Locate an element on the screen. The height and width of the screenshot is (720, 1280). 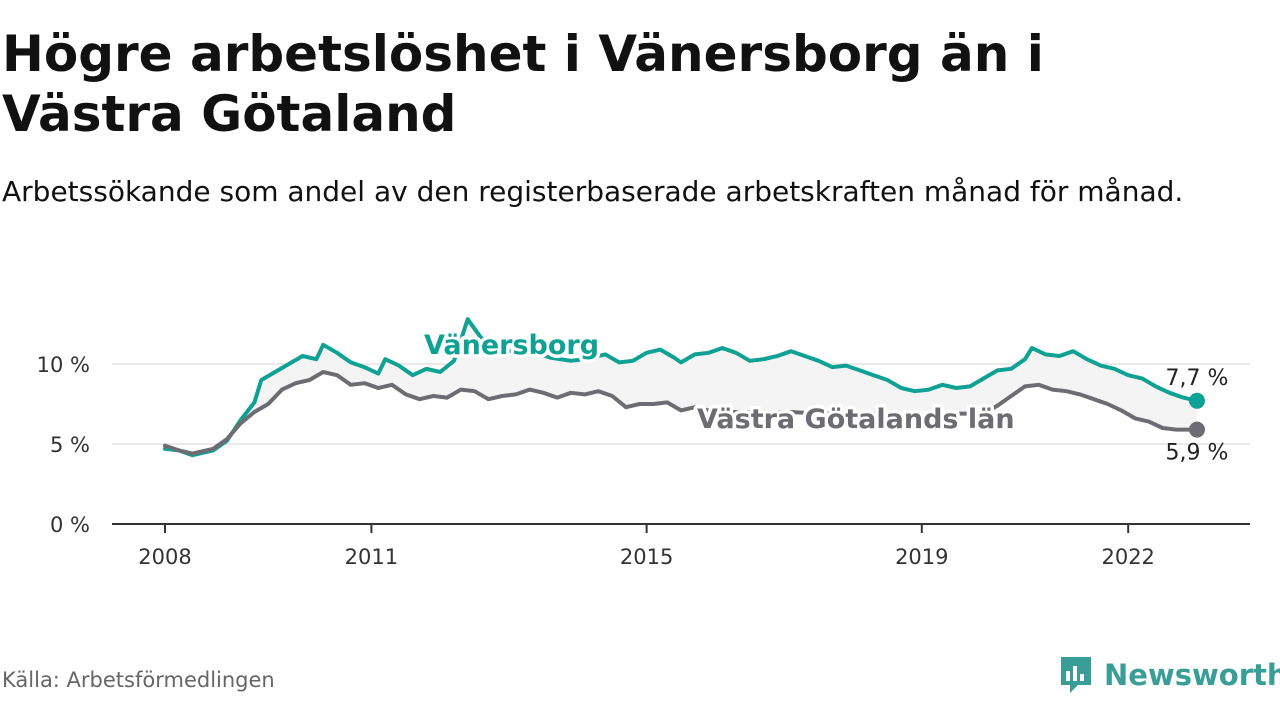
data-label-vastra-gotaland: 5,9 % is located at coordinates (1197, 453).